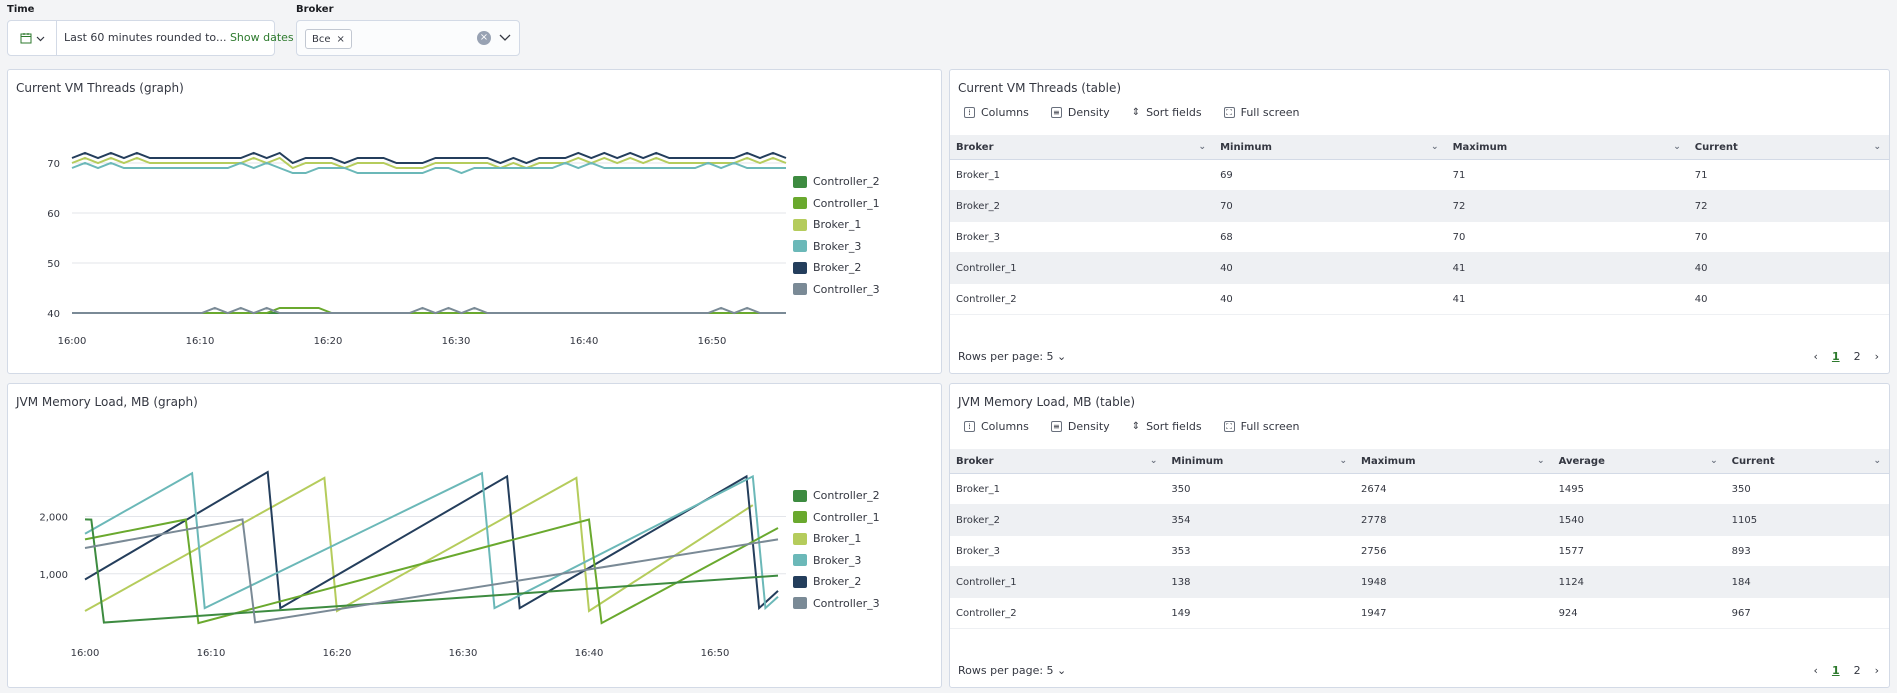 This screenshot has width=1897, height=693. I want to click on sort-icon: ⇕, so click(1136, 112).